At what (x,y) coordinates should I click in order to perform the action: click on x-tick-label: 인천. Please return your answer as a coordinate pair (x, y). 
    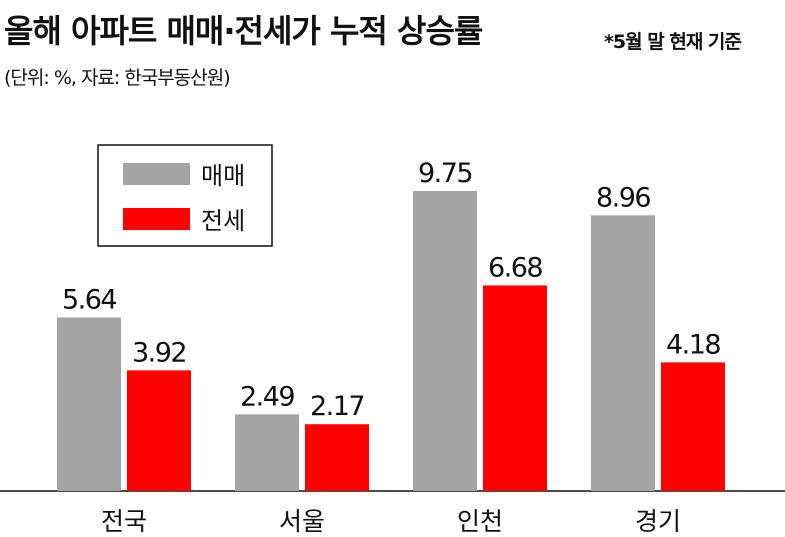
    Looking at the image, I should click on (480, 521).